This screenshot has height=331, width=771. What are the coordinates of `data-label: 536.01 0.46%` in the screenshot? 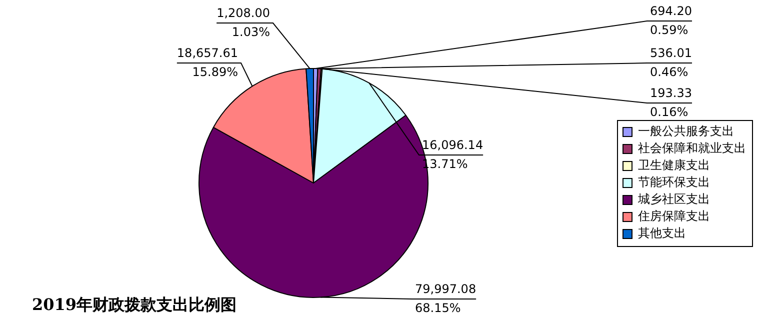 It's located at (671, 63).